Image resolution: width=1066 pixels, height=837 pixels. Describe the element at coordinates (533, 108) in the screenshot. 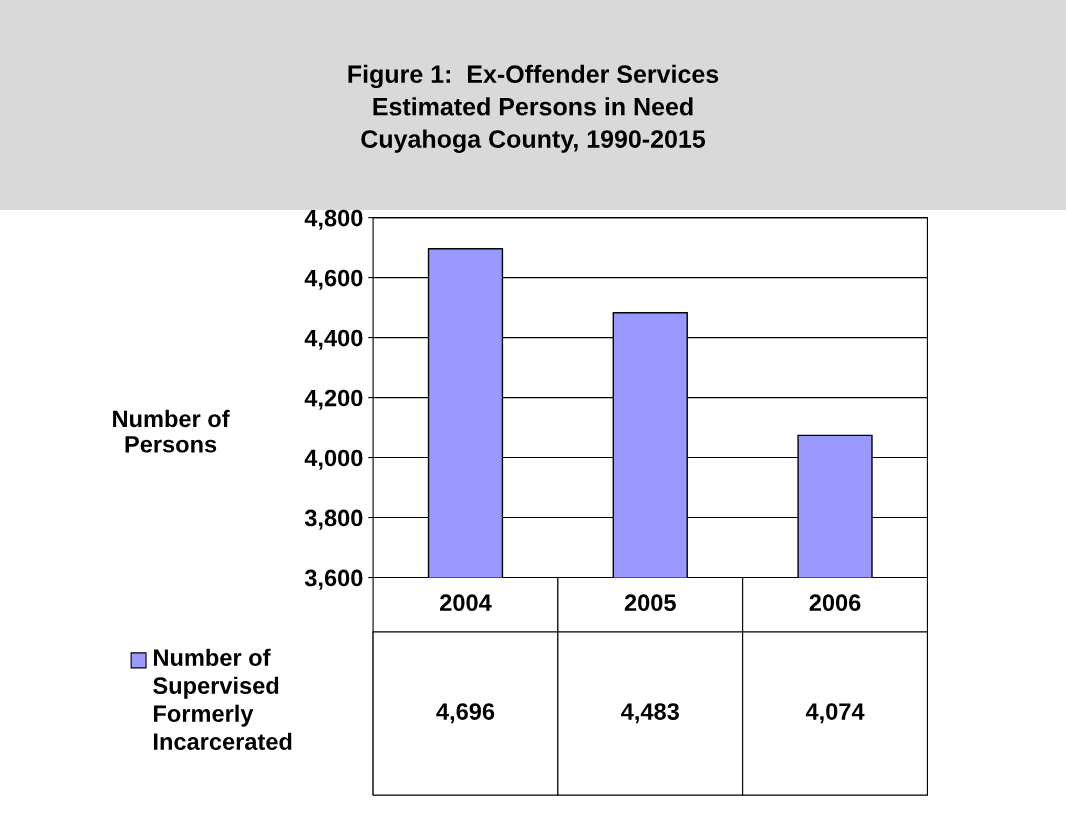

I see `chart-title: Figure 1: Ex-Offender Services Estimated Persons in Need Cuyahoga County, 1990-2015` at that location.